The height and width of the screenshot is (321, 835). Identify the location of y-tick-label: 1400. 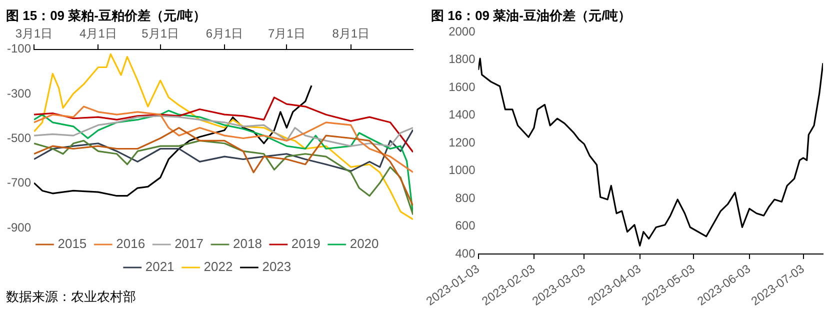
(462, 115).